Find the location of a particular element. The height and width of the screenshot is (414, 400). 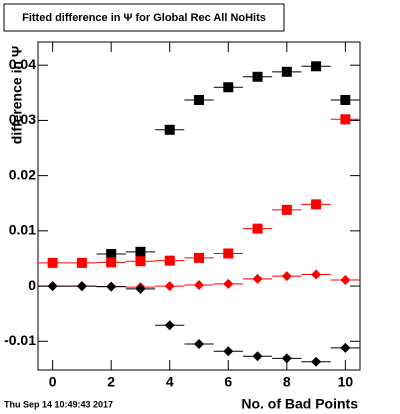

y-tick-label: 0.02 is located at coordinates (22, 174).